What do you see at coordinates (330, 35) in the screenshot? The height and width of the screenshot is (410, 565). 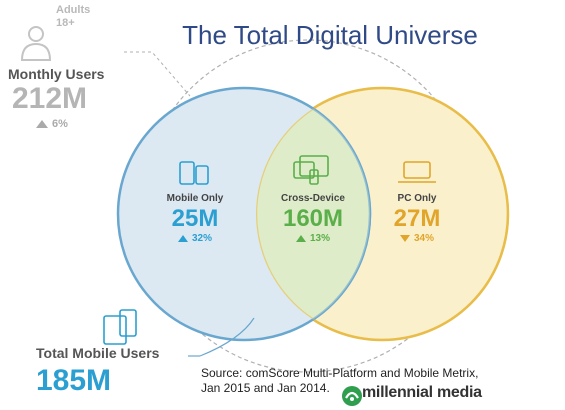 I see `page-title: The Total Digital Universe` at bounding box center [330, 35].